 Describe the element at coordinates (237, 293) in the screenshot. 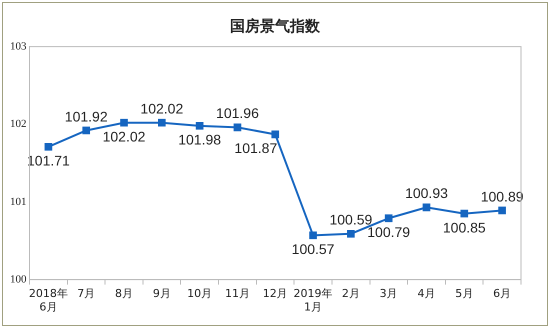

I see `x-tick-label: 11月` at that location.